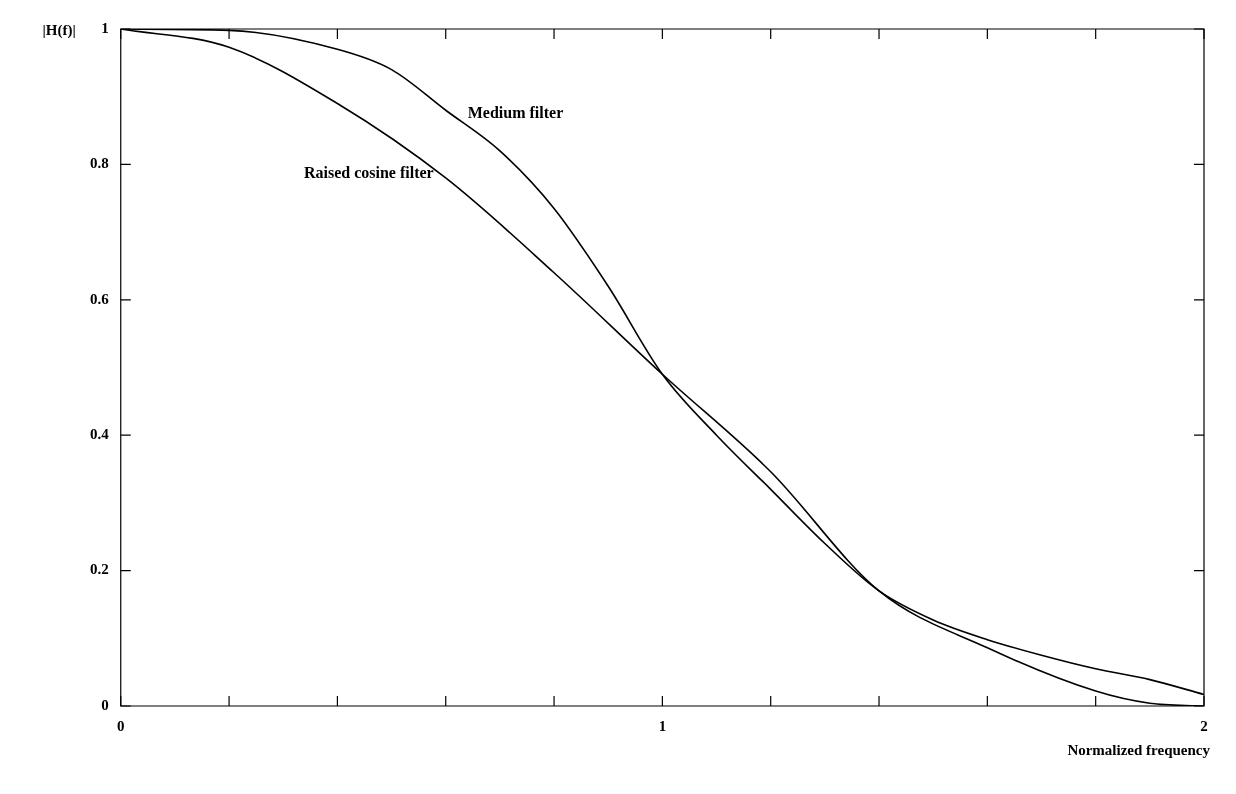 The height and width of the screenshot is (794, 1236). Describe the element at coordinates (99, 163) in the screenshot. I see `y-tick-label: 0.8` at that location.